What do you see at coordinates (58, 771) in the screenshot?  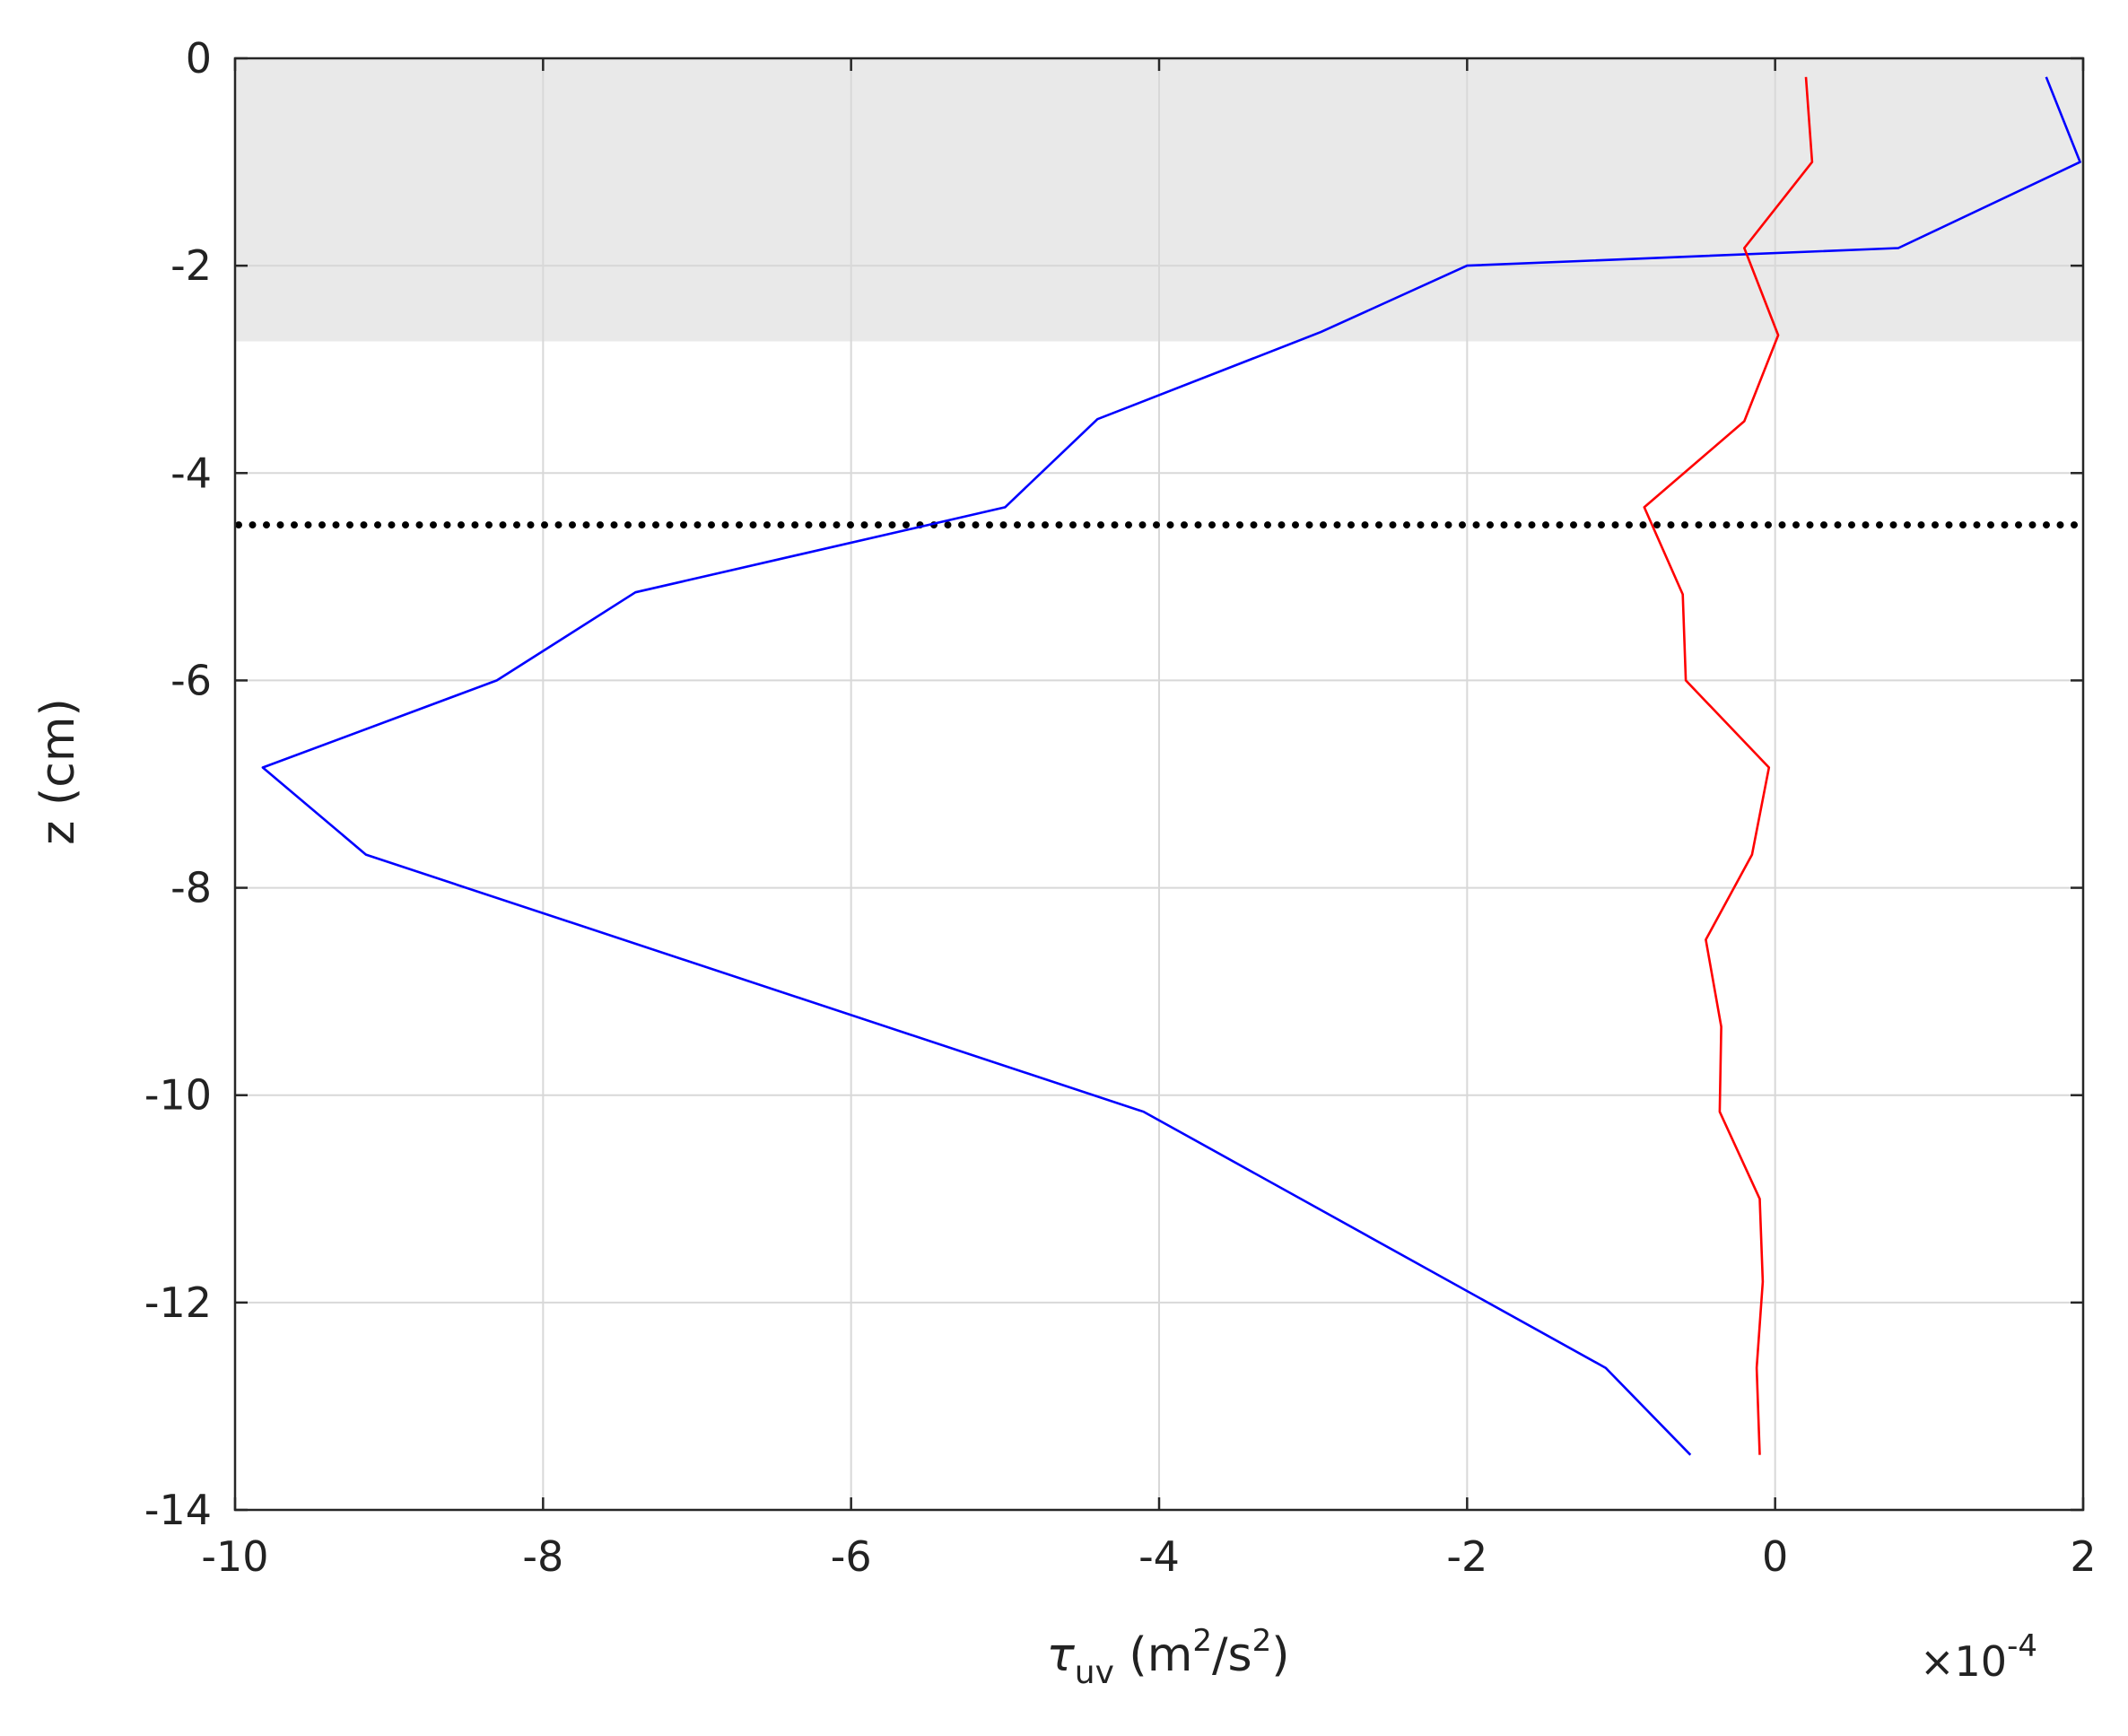 I see `y-axis-label: z (cm)` at bounding box center [58, 771].